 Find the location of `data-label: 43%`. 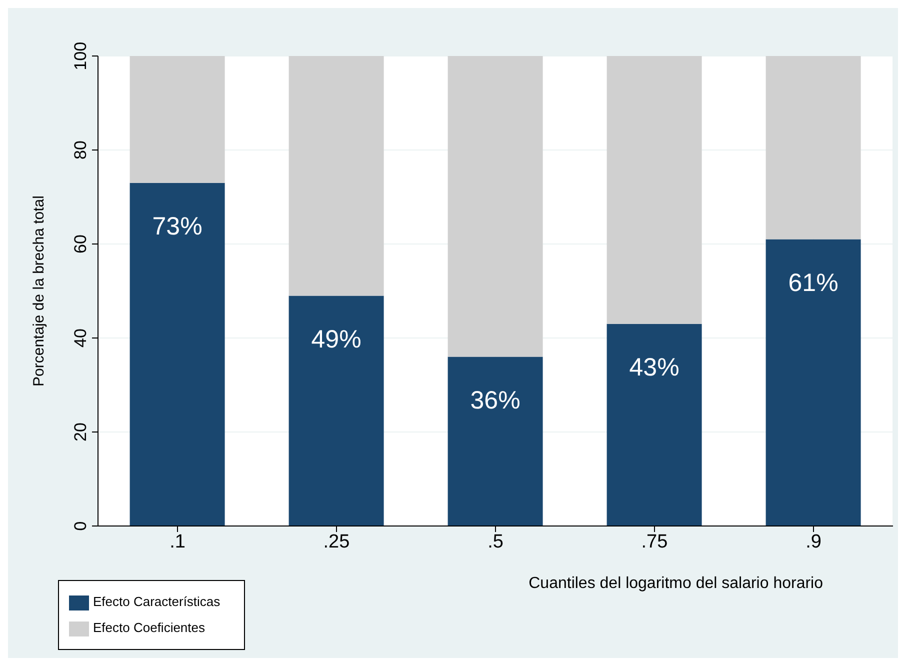

data-label: 43% is located at coordinates (654, 368).